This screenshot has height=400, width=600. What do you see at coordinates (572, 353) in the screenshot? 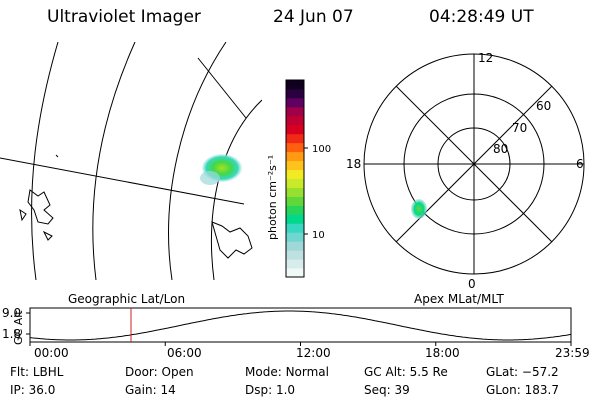
I see `alt-x-tick-2359: 23:59` at bounding box center [572, 353].